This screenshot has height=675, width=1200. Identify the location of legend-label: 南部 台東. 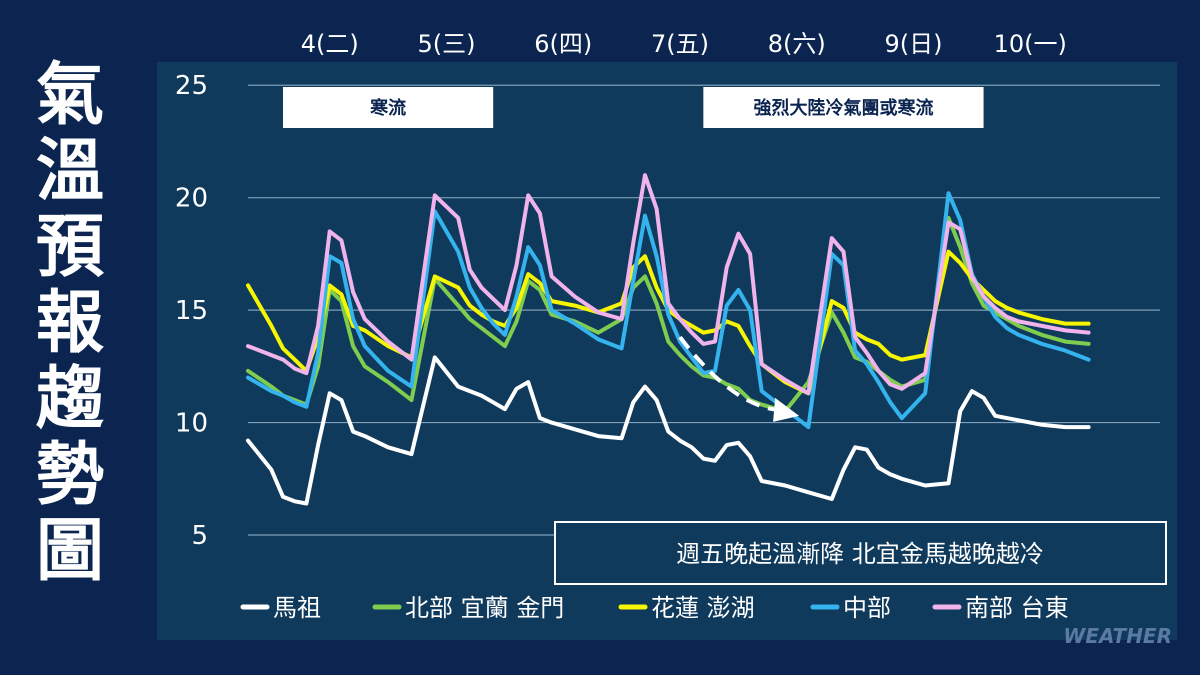
(1017, 608).